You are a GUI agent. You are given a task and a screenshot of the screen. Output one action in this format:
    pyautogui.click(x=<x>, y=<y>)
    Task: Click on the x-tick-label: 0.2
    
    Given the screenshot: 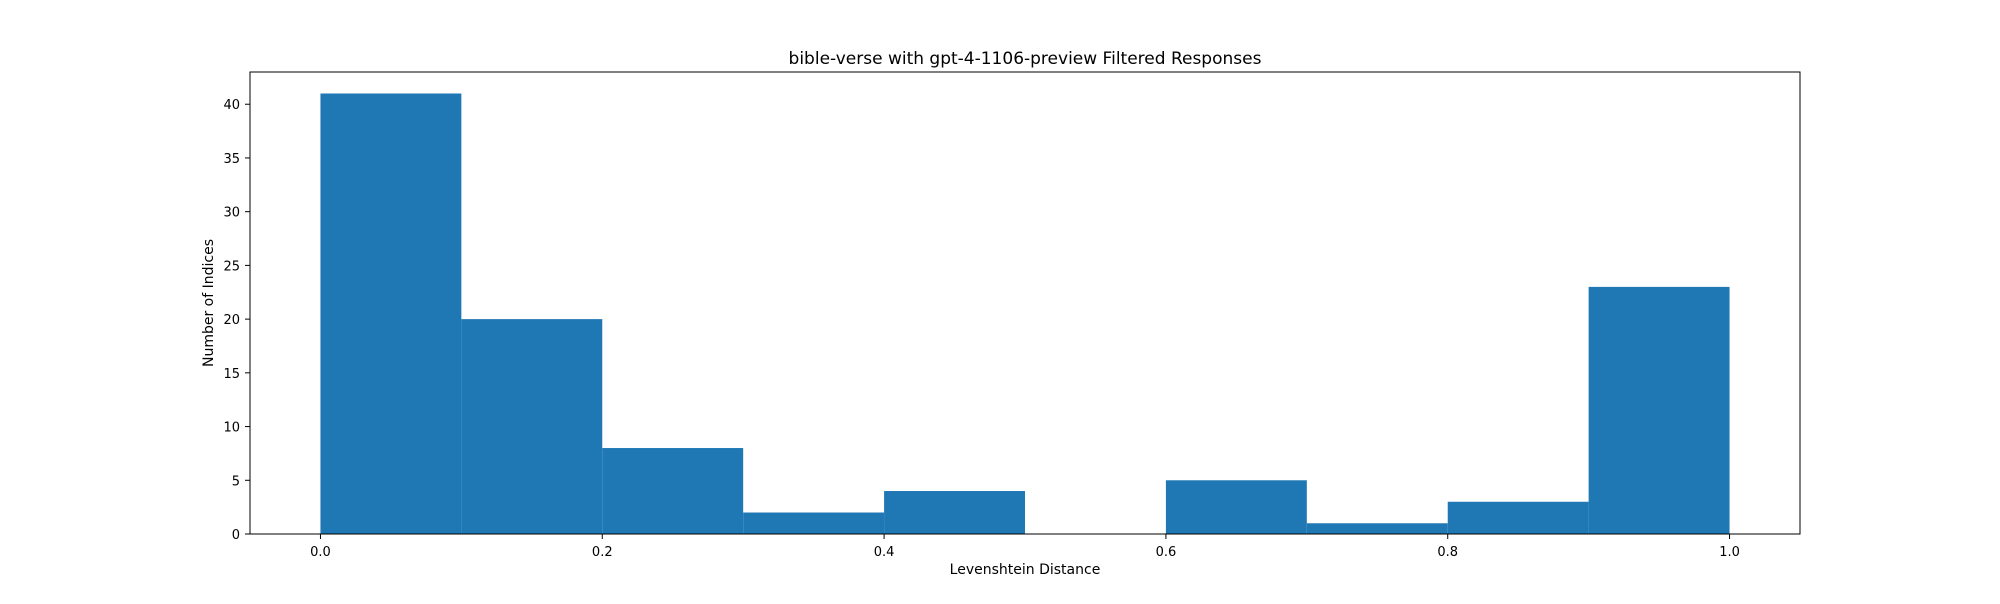 What is the action you would take?
    pyautogui.click(x=602, y=552)
    